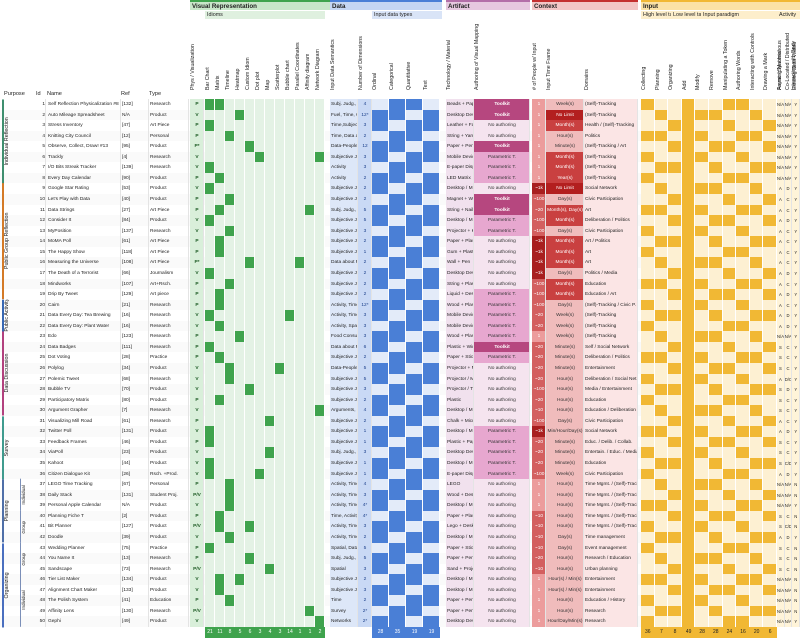  What do you see at coordinates (135, 347) in the screenshot?
I see `row-ref: [111]` at bounding box center [135, 347].